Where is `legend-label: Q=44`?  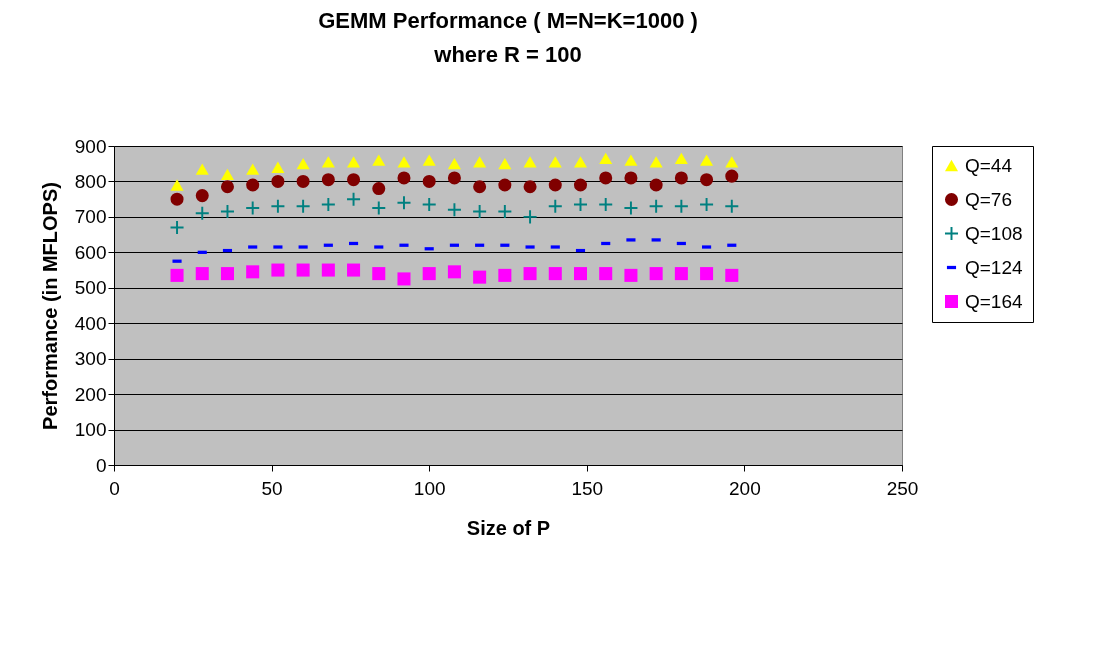 legend-label: Q=44 is located at coordinates (989, 165).